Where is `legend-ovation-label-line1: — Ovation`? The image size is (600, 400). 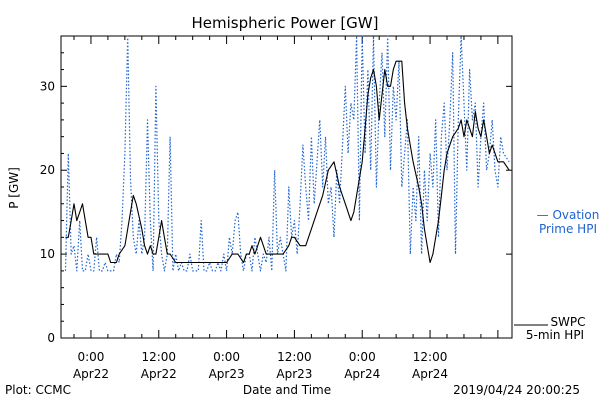 legend-ovation-label-line1: — Ovation is located at coordinates (568, 215).